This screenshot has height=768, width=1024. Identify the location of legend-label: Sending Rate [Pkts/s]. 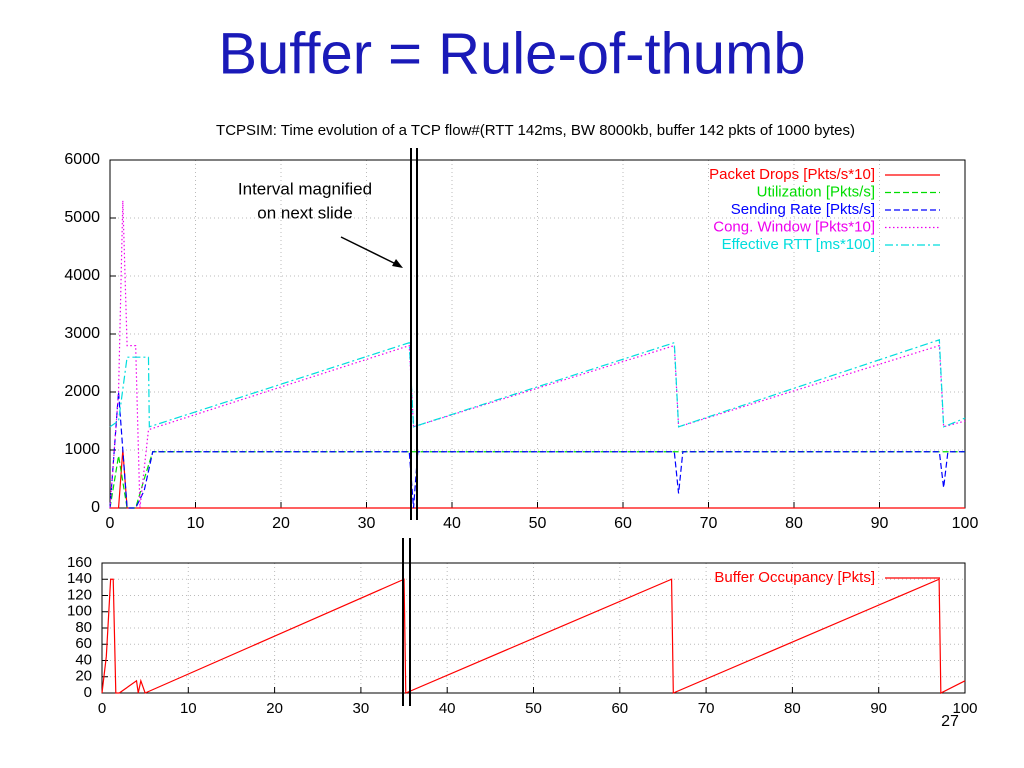
(803, 209).